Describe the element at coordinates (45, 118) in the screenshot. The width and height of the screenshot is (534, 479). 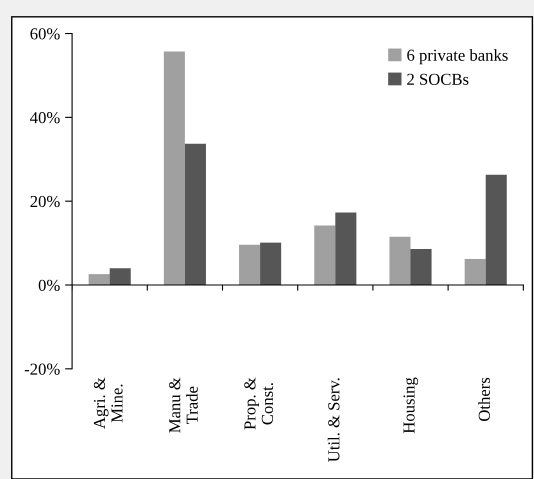
I see `y-tick-label: 40%` at that location.